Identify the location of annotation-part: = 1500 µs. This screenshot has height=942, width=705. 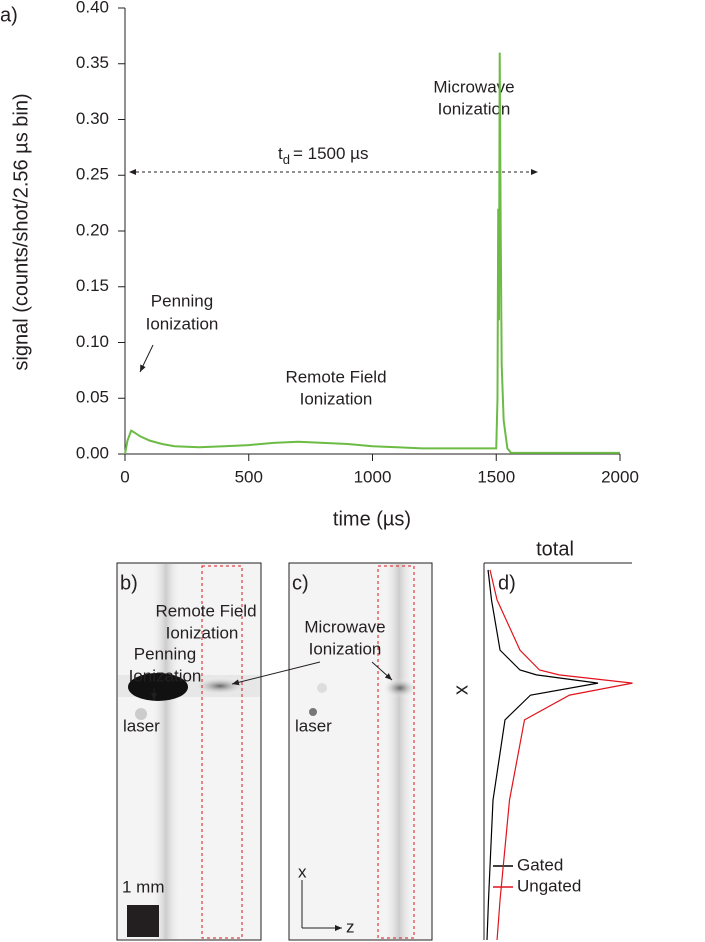
(331, 153).